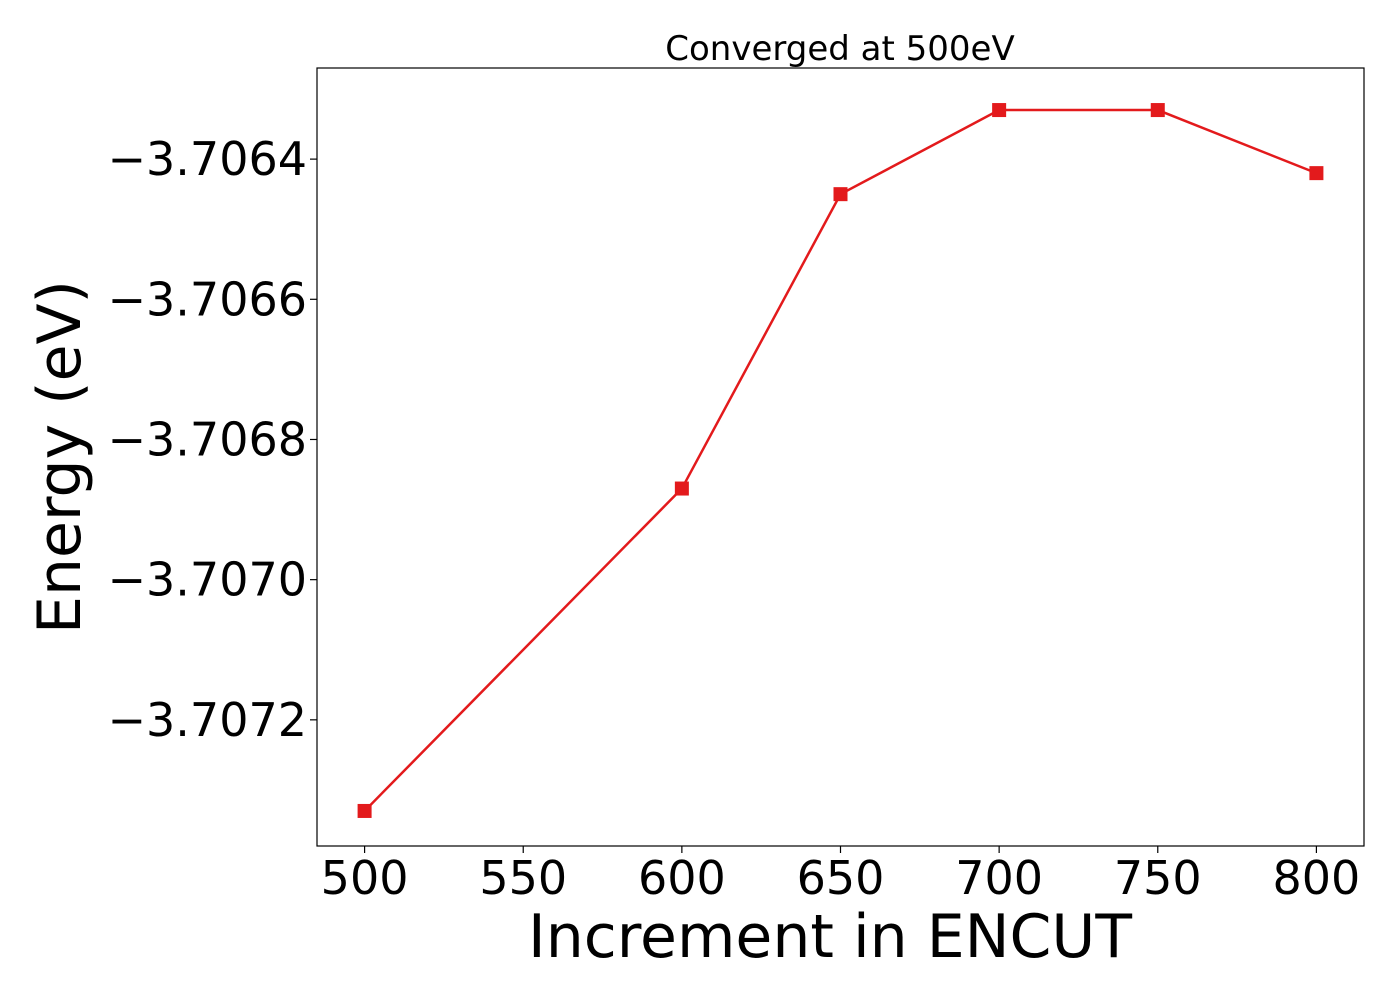  Describe the element at coordinates (208, 580) in the screenshot. I see `y-tick-label: −3.7070` at that location.